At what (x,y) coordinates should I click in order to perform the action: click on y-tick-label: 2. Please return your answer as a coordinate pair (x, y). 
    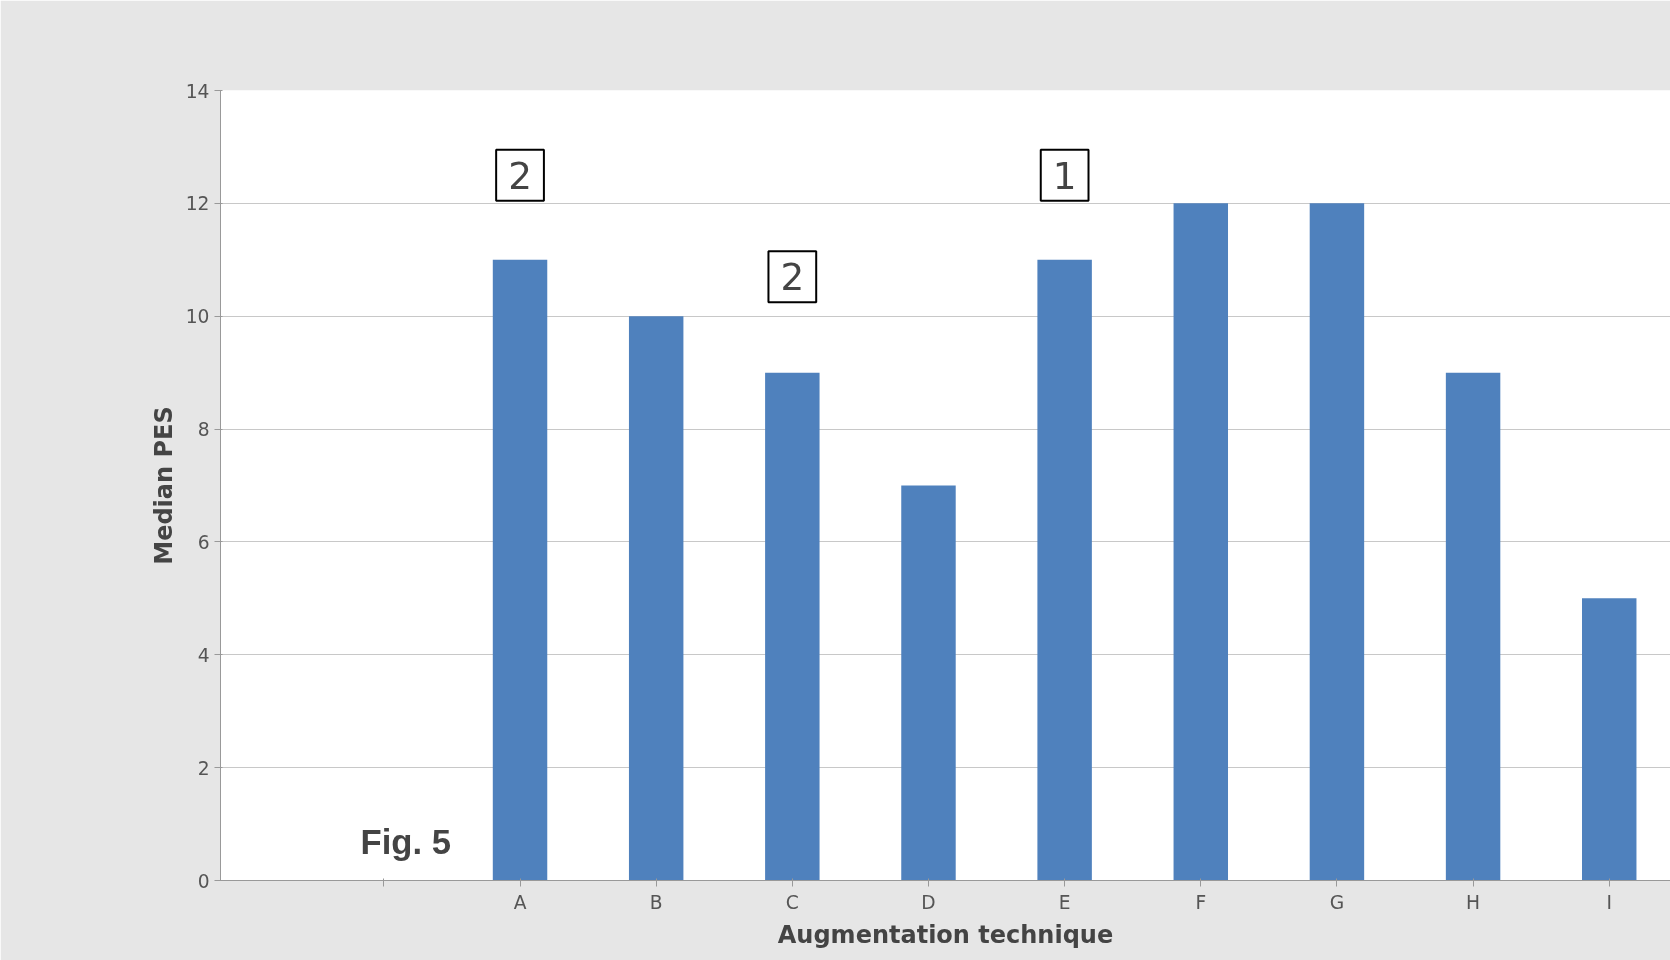
    Looking at the image, I should click on (203, 768).